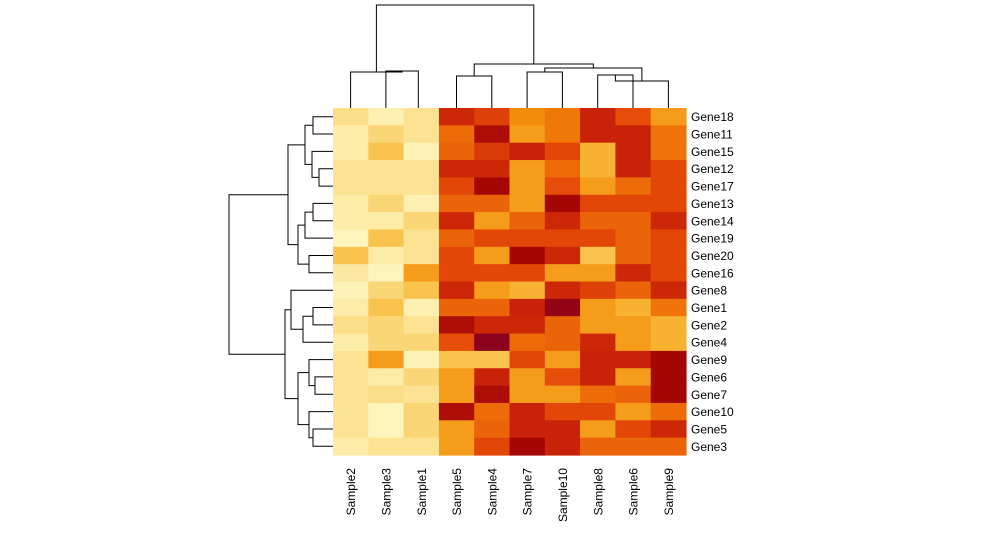 This screenshot has height=540, width=989. I want to click on row-label: Gene1, so click(709, 308).